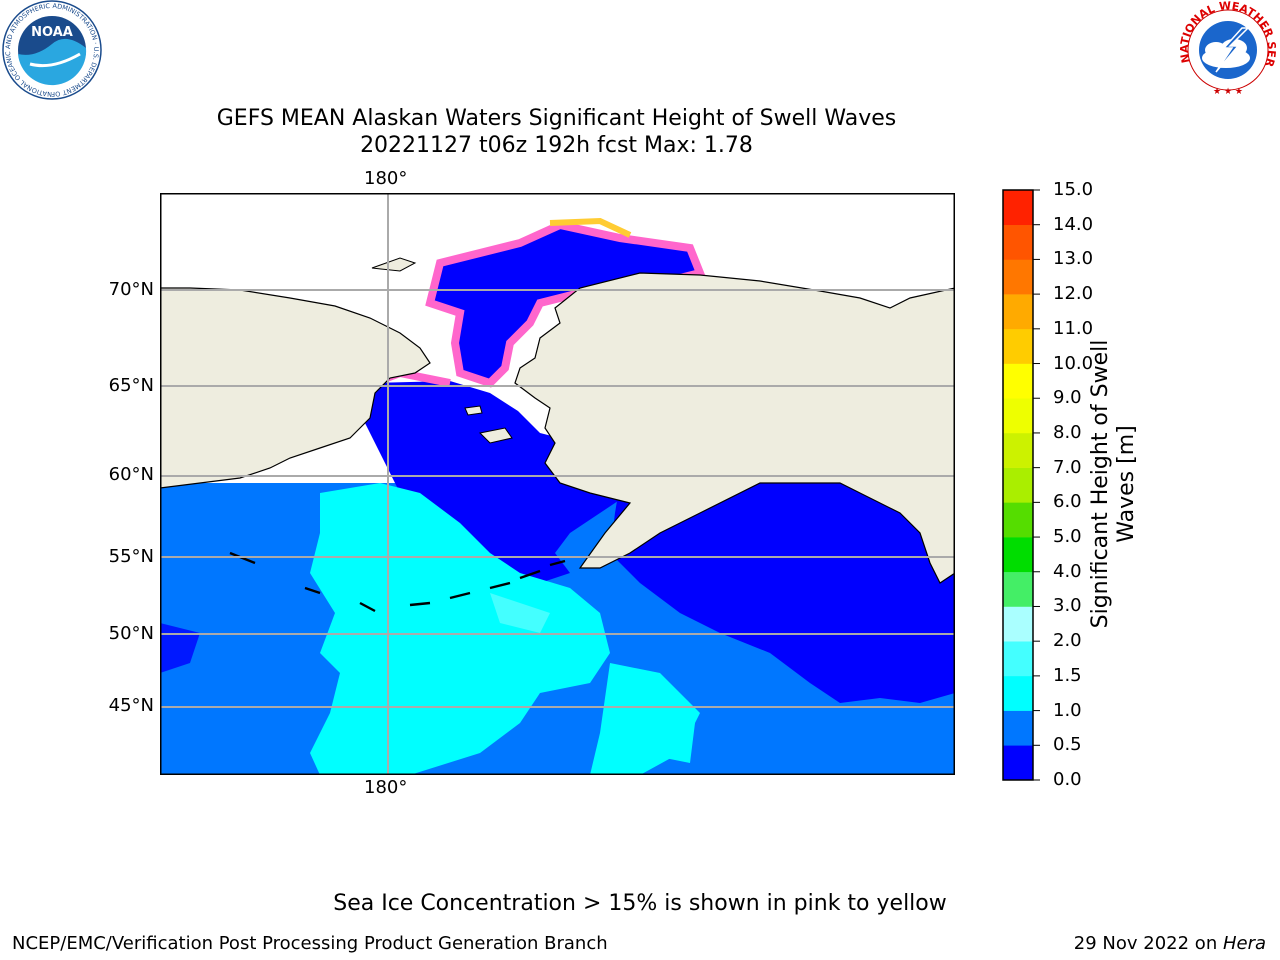 The height and width of the screenshot is (960, 1280). What do you see at coordinates (1073, 328) in the screenshot?
I see `colorbar-tick-label: 11.0` at bounding box center [1073, 328].